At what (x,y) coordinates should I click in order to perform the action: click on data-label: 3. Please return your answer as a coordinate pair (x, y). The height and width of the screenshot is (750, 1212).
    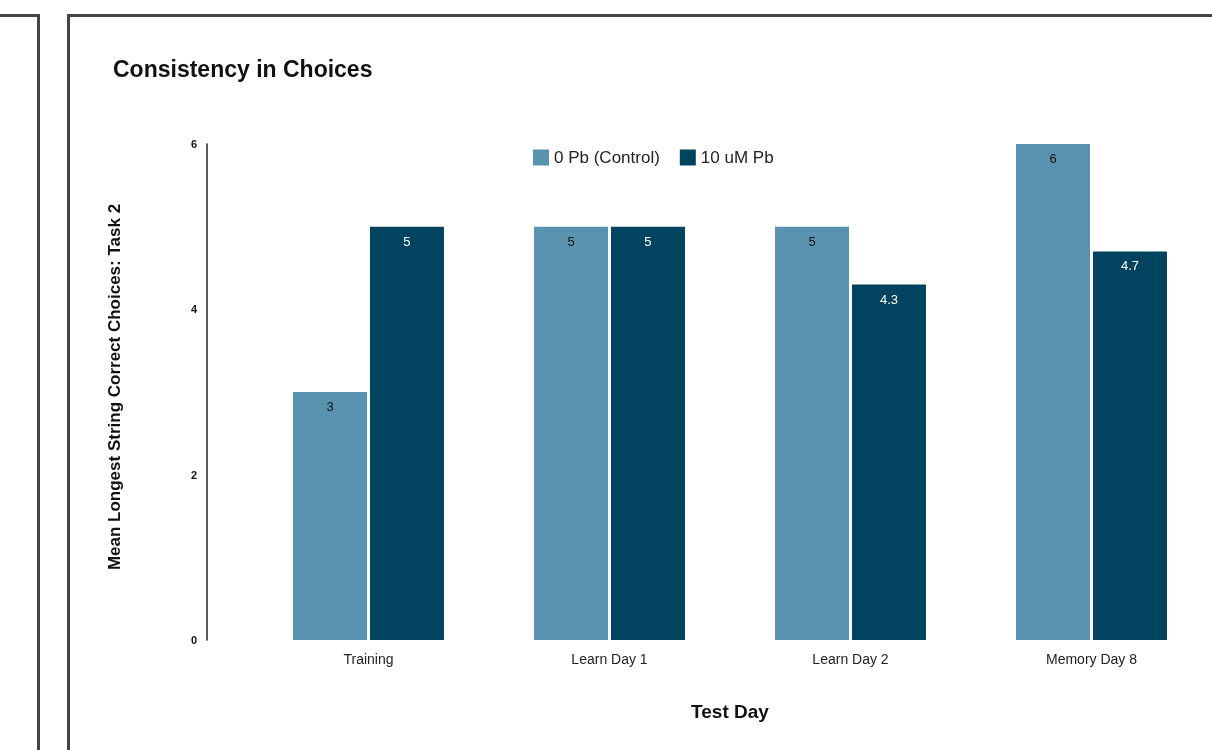
    Looking at the image, I should click on (330, 406).